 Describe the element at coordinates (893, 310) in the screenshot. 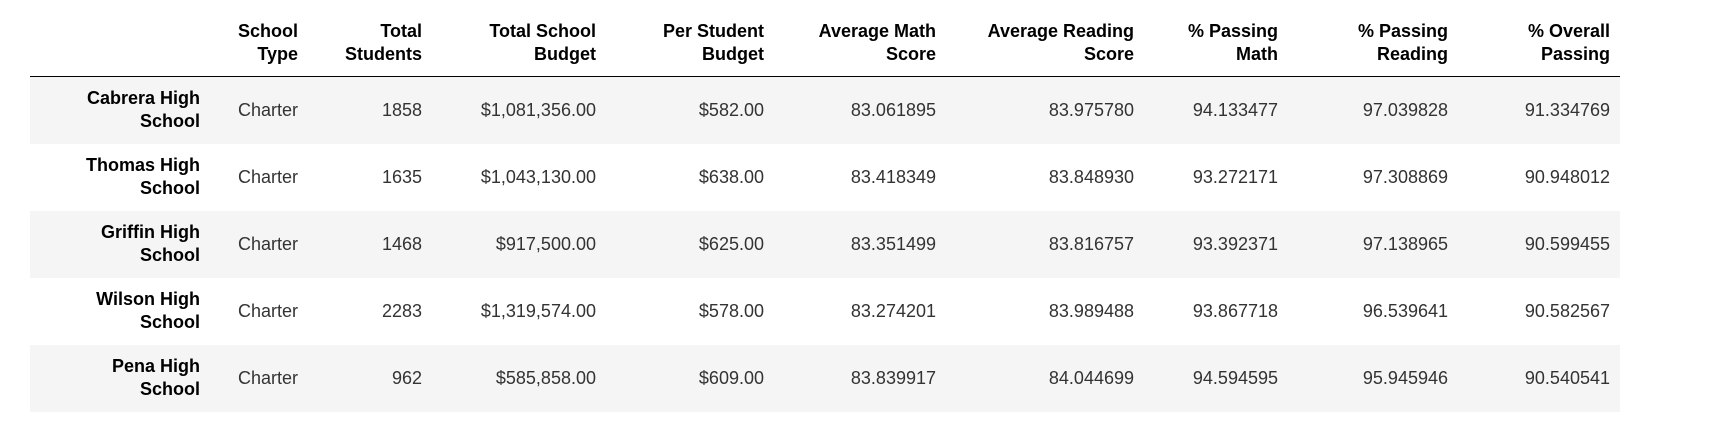

I see `cell-average-math-score: 83.274201` at that location.